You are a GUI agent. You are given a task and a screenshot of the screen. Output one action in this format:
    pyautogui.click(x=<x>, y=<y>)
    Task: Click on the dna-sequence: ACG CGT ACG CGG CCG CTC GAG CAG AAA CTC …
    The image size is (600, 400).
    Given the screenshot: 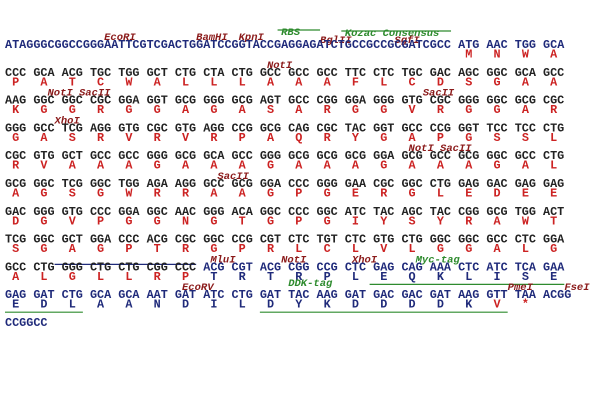 What is the action you would take?
    pyautogui.click(x=384, y=267)
    